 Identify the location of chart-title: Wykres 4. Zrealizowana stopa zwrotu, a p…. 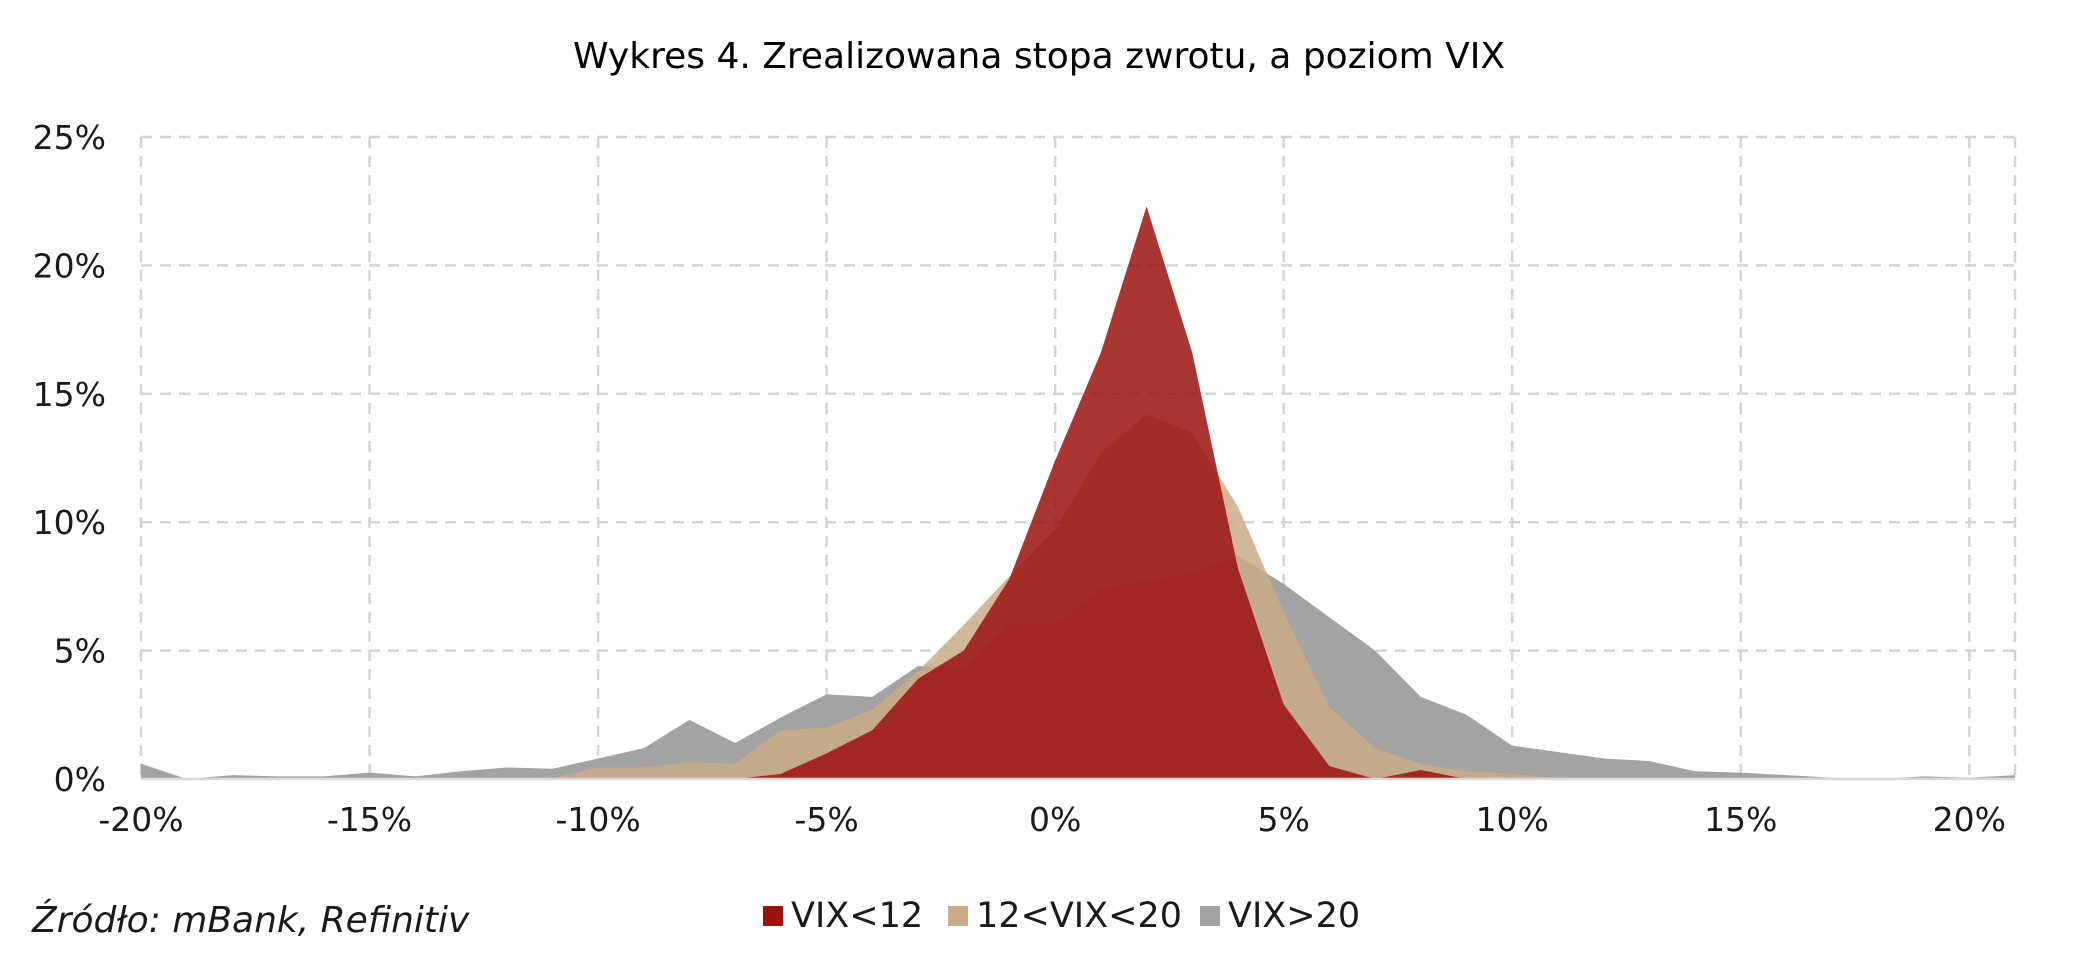
(1039, 56).